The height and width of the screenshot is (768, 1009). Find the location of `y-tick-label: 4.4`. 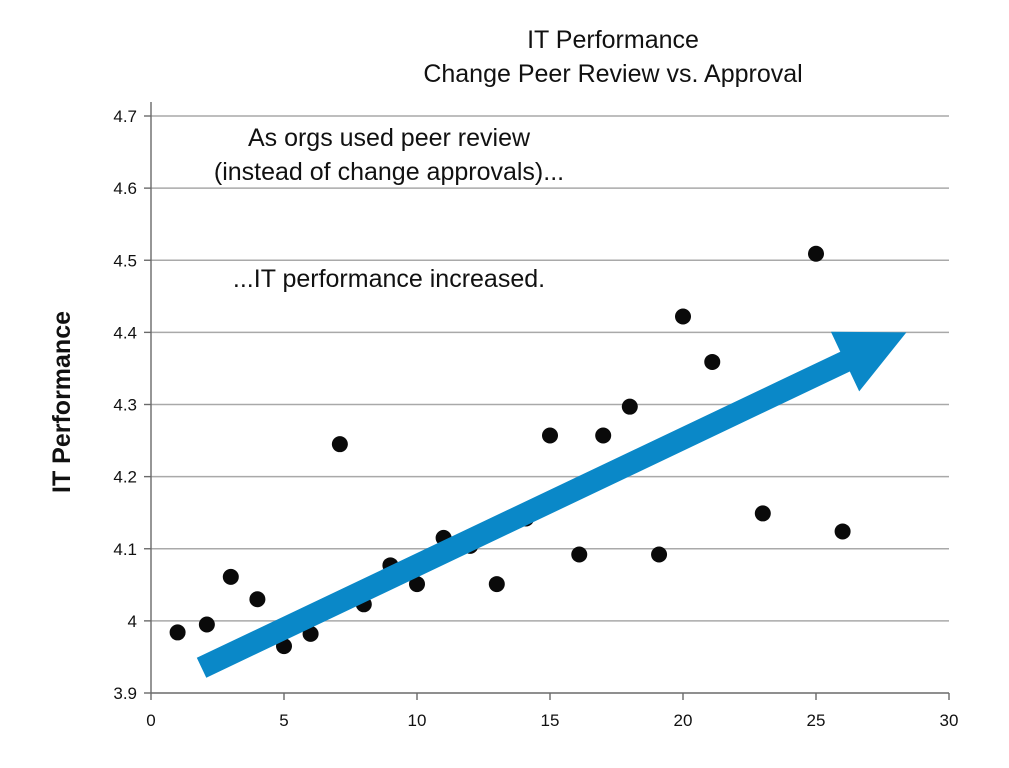

y-tick-label: 4.4 is located at coordinates (125, 332).